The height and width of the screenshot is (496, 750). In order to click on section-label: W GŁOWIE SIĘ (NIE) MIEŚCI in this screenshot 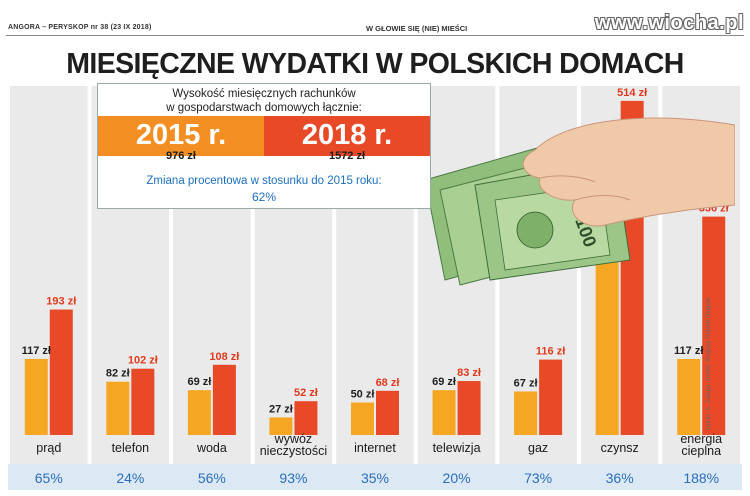, I will do `click(417, 28)`.